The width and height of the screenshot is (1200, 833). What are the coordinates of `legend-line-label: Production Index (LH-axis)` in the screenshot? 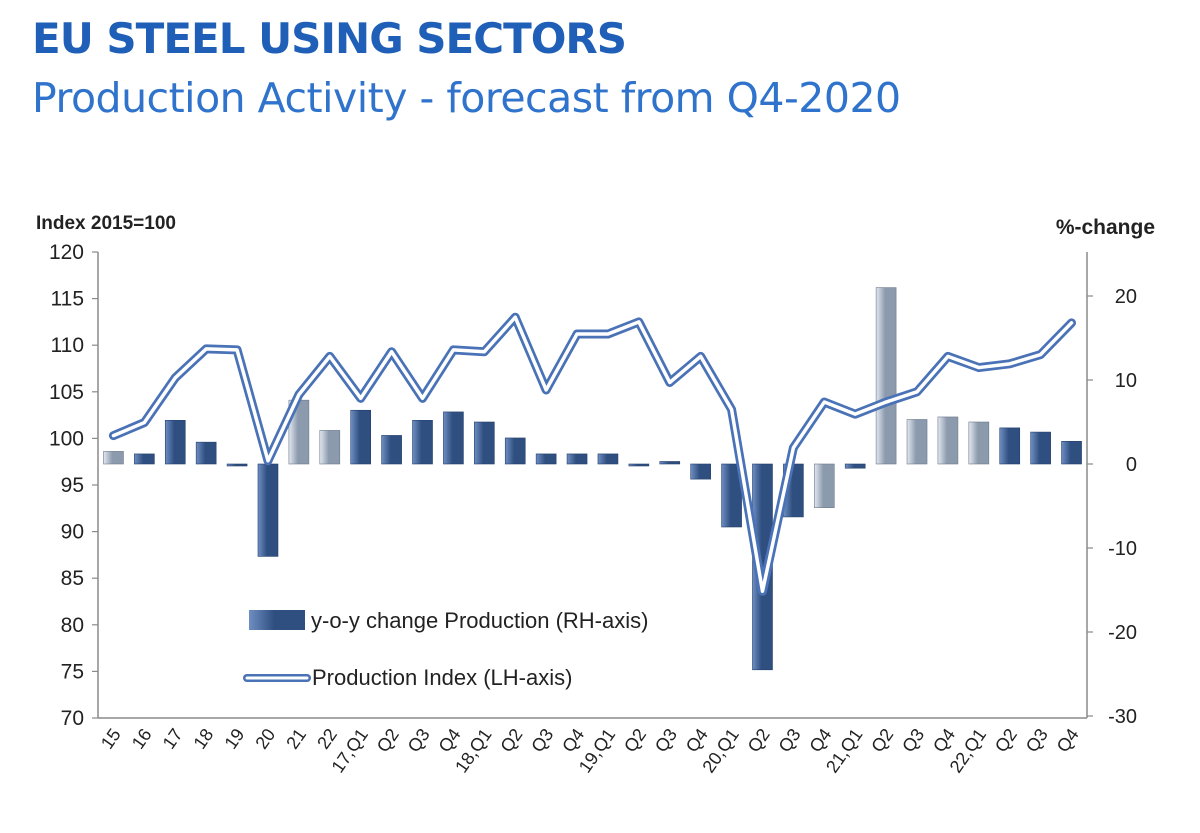 It's located at (442, 677).